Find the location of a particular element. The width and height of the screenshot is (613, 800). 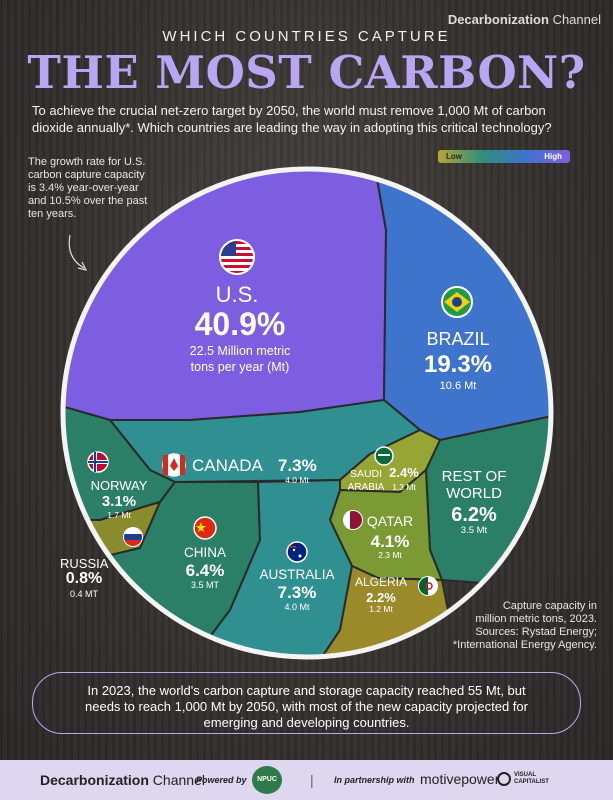

label-us-value2: tons per year (Mt) is located at coordinates (240, 367).